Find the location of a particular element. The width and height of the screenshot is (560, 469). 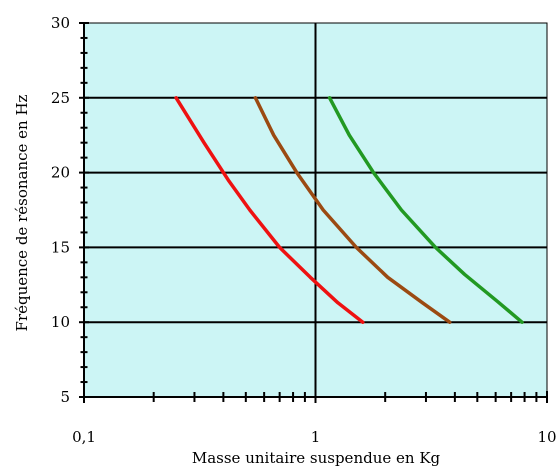

x-tick-label: 10 is located at coordinates (546, 437).